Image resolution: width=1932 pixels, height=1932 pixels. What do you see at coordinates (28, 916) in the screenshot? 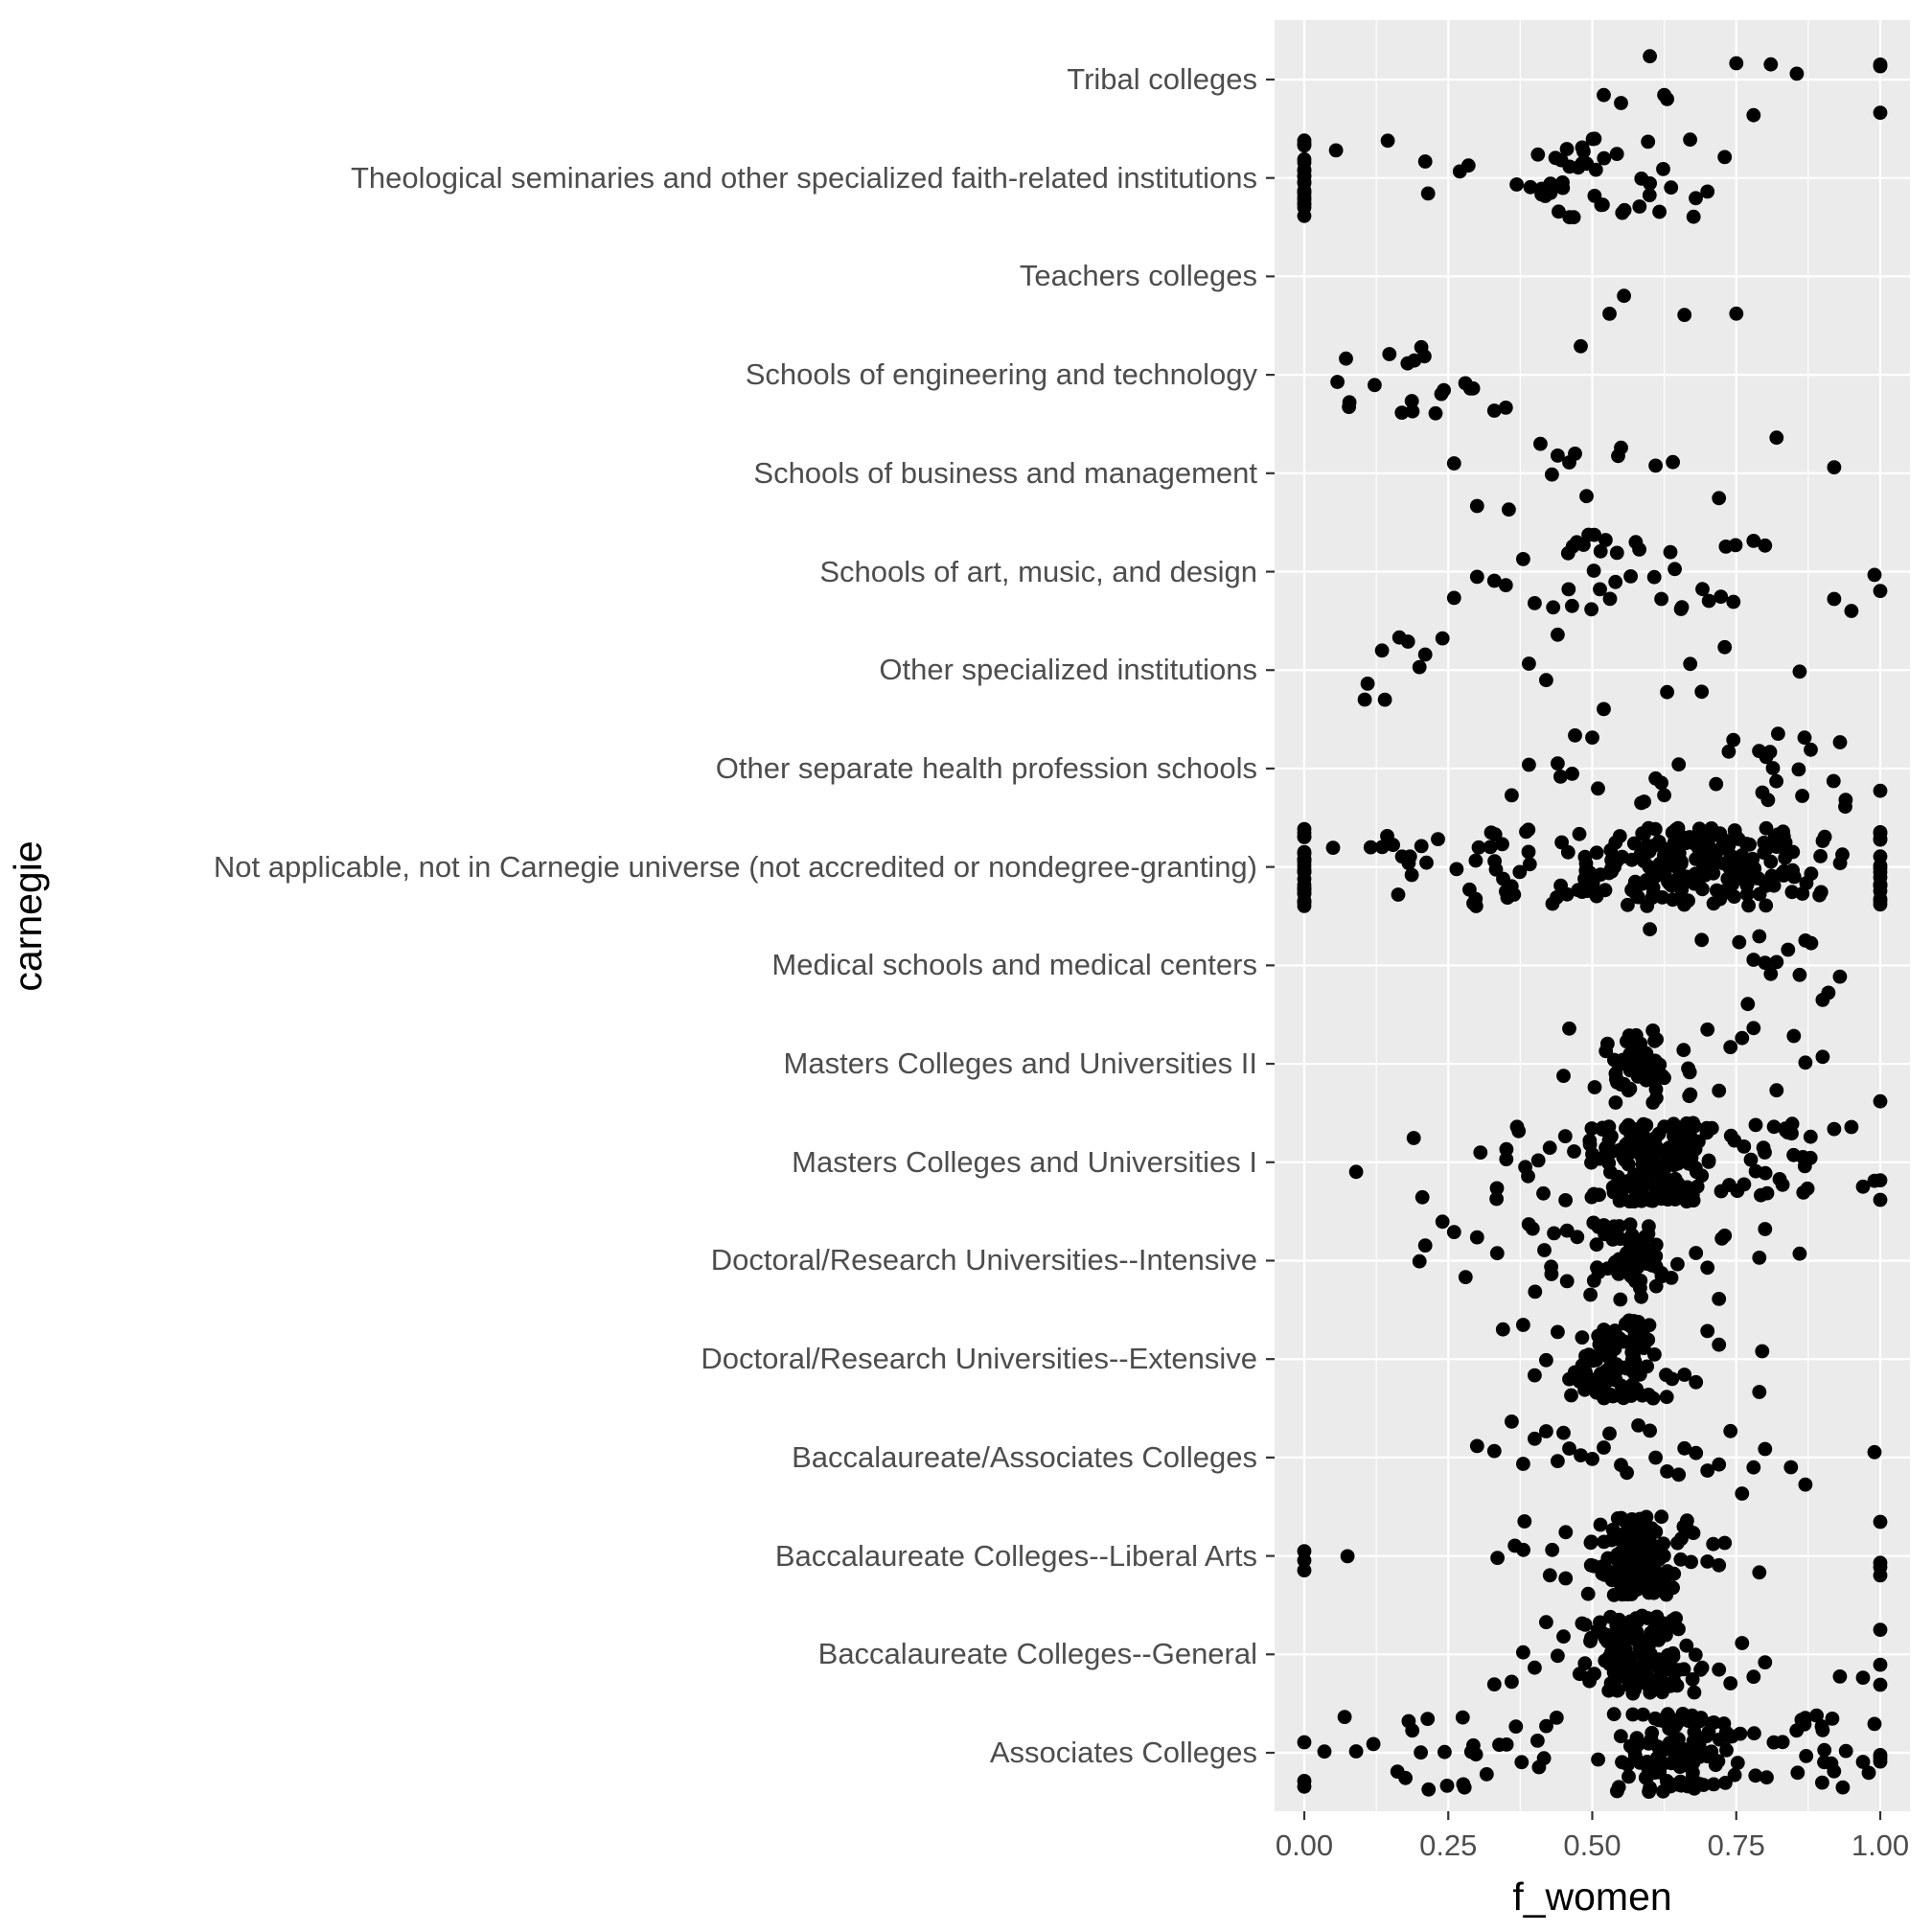
I see `y-axis-title-text: carnegie` at bounding box center [28, 916].